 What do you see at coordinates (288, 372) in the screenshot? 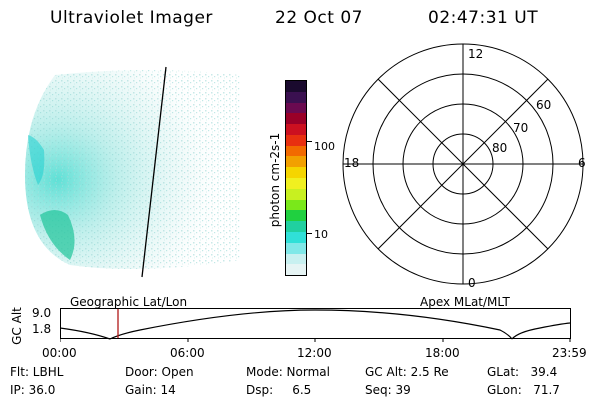
I see `info-mode: Mode: Normal` at bounding box center [288, 372].